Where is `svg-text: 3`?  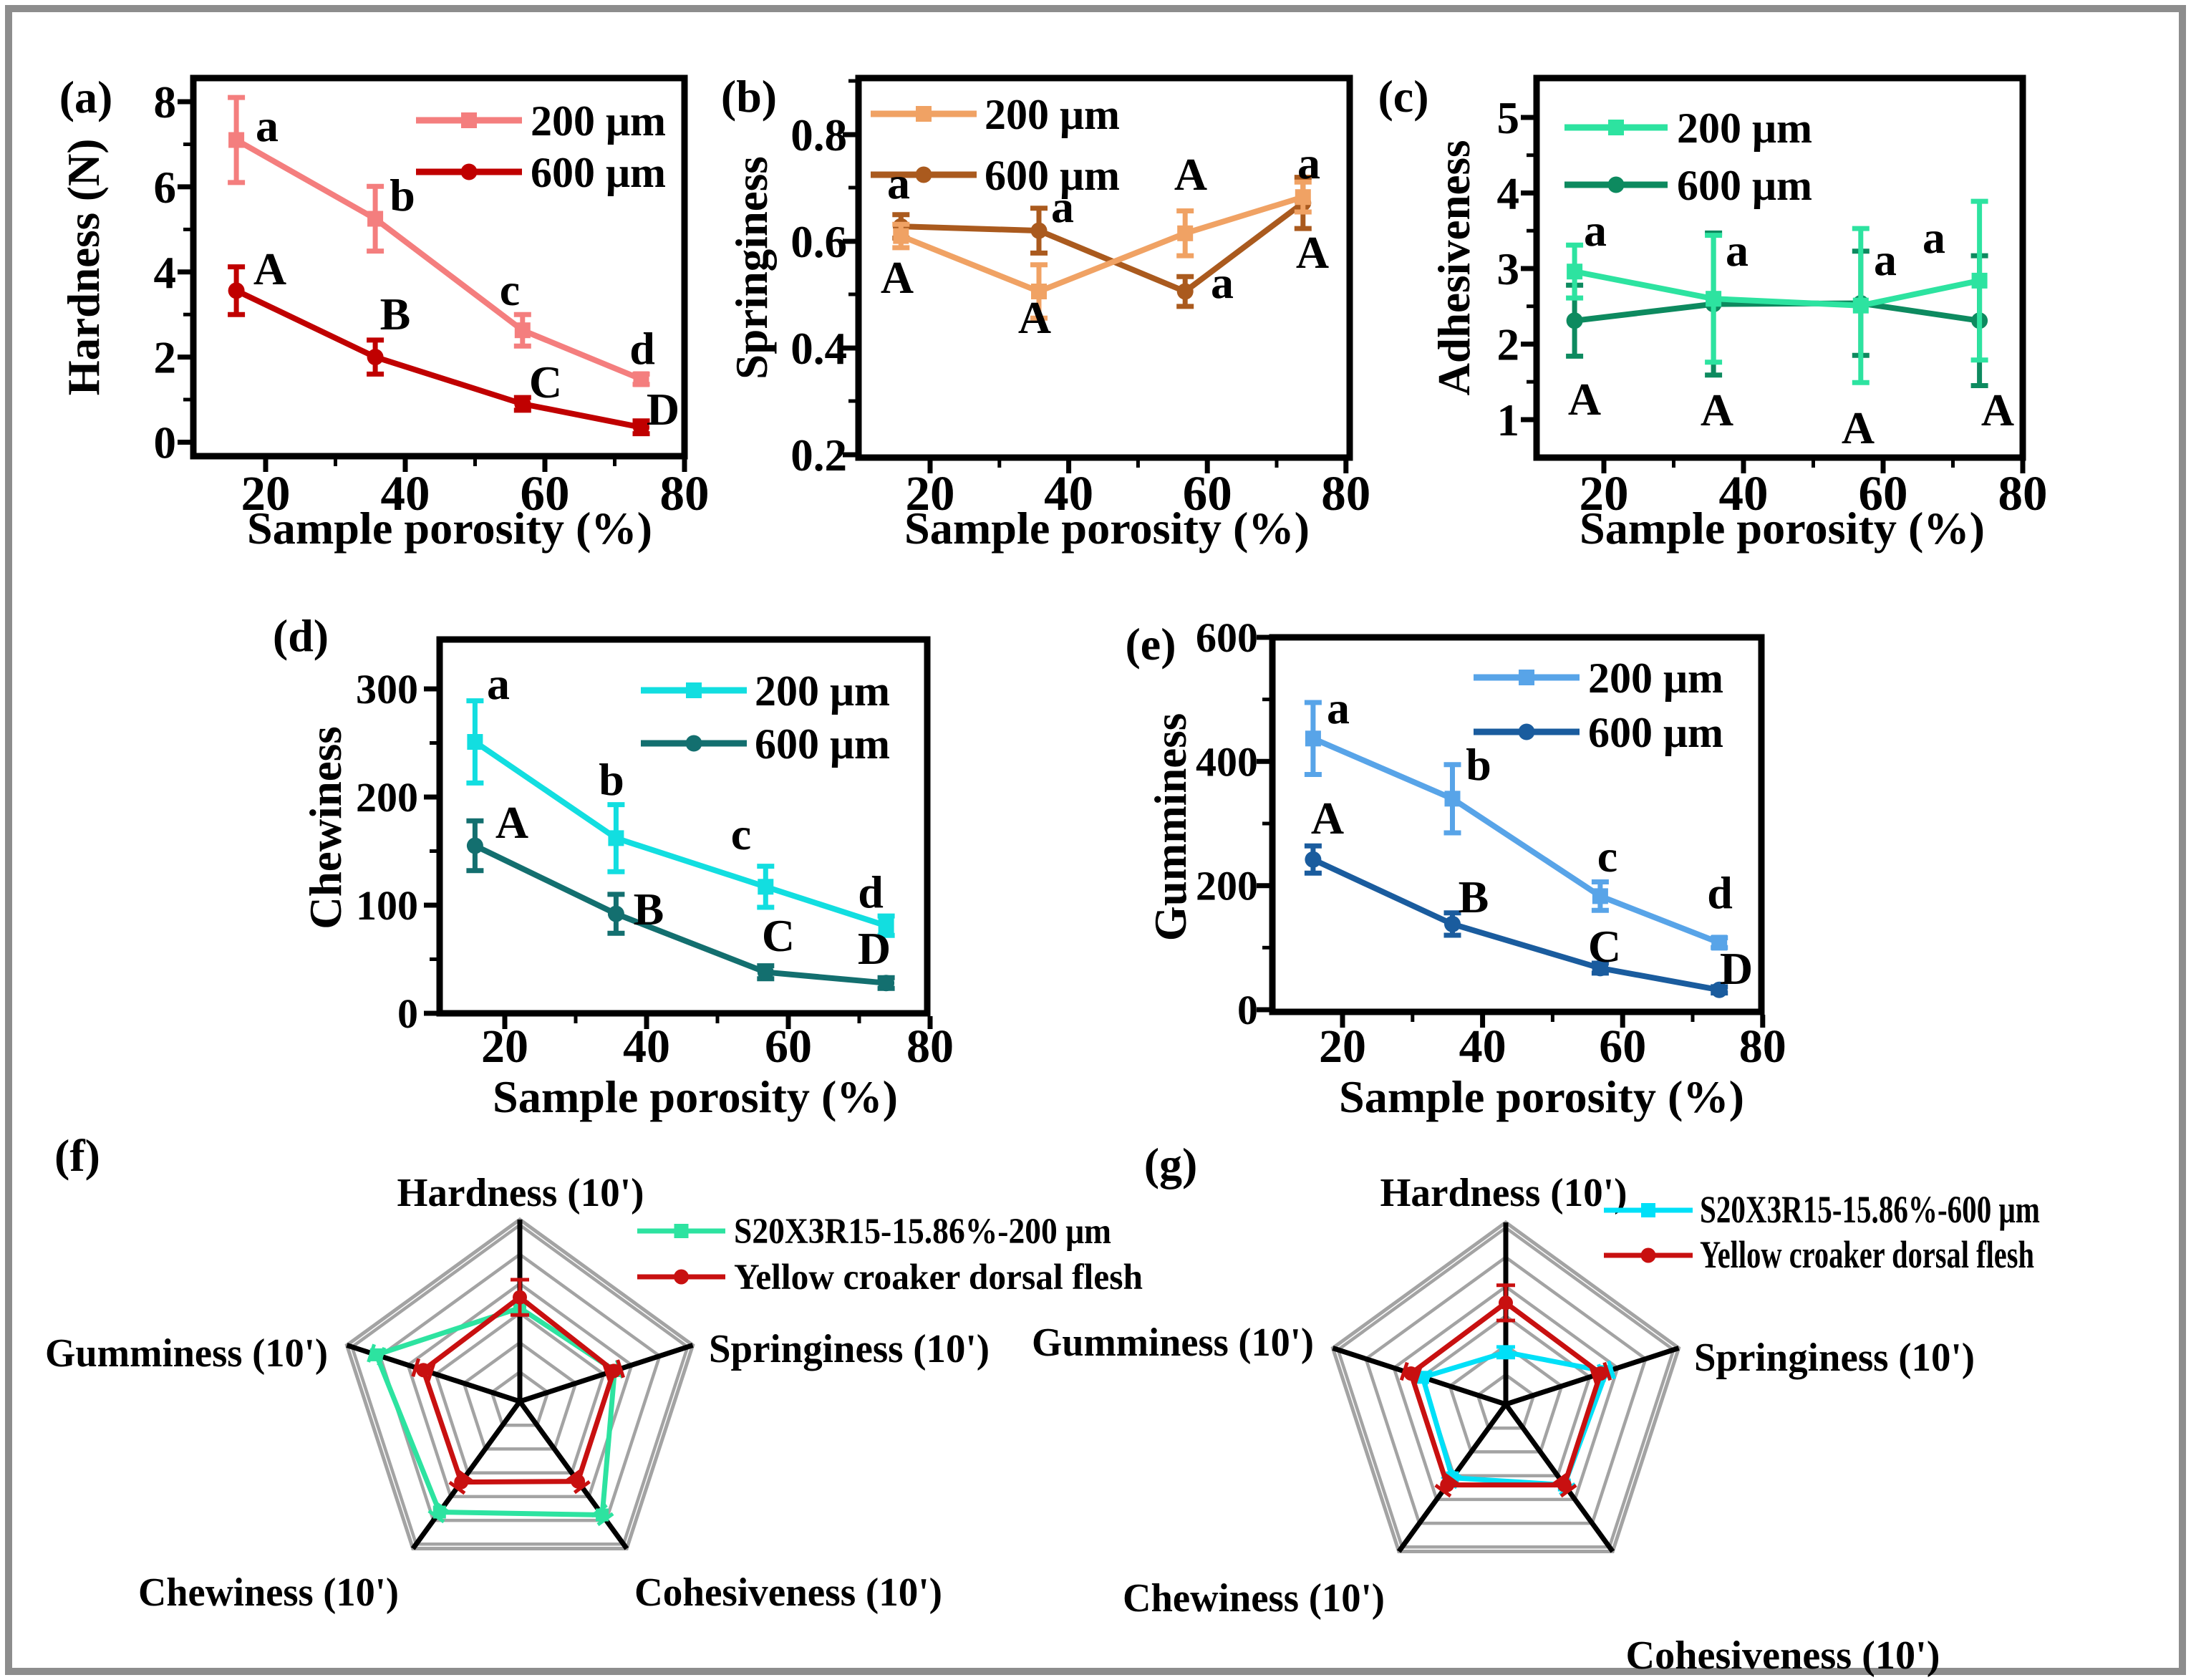 svg-text: 3 is located at coordinates (1509, 269).